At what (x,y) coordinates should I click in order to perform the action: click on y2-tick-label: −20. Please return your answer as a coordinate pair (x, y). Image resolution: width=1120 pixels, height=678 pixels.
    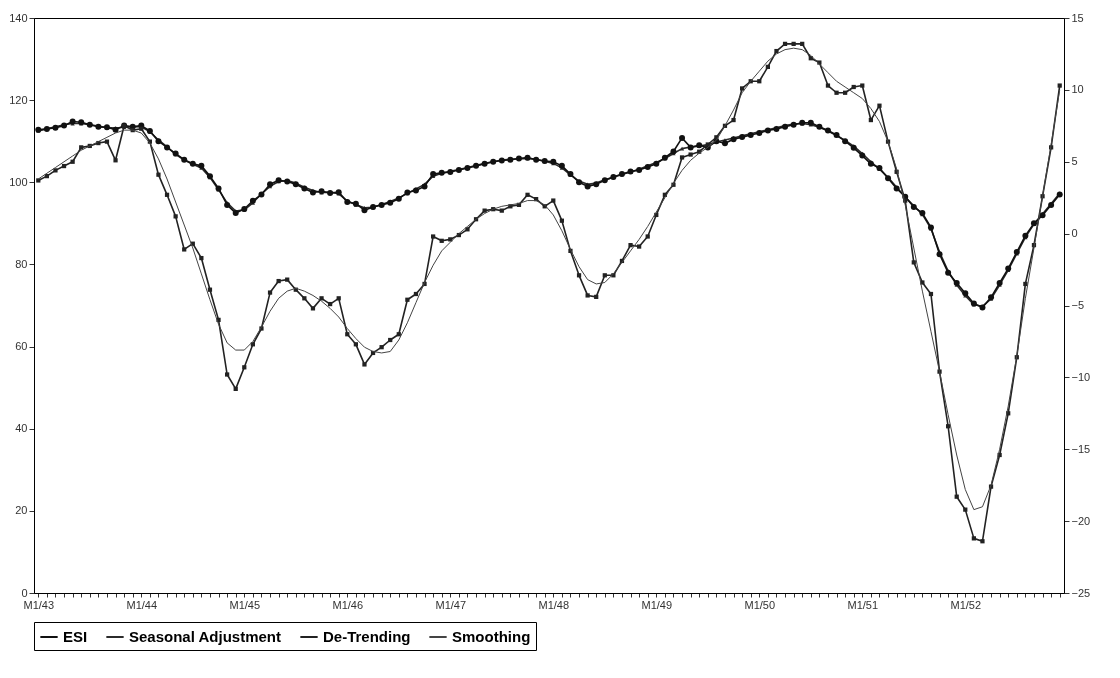
    Looking at the image, I should click on (1081, 520).